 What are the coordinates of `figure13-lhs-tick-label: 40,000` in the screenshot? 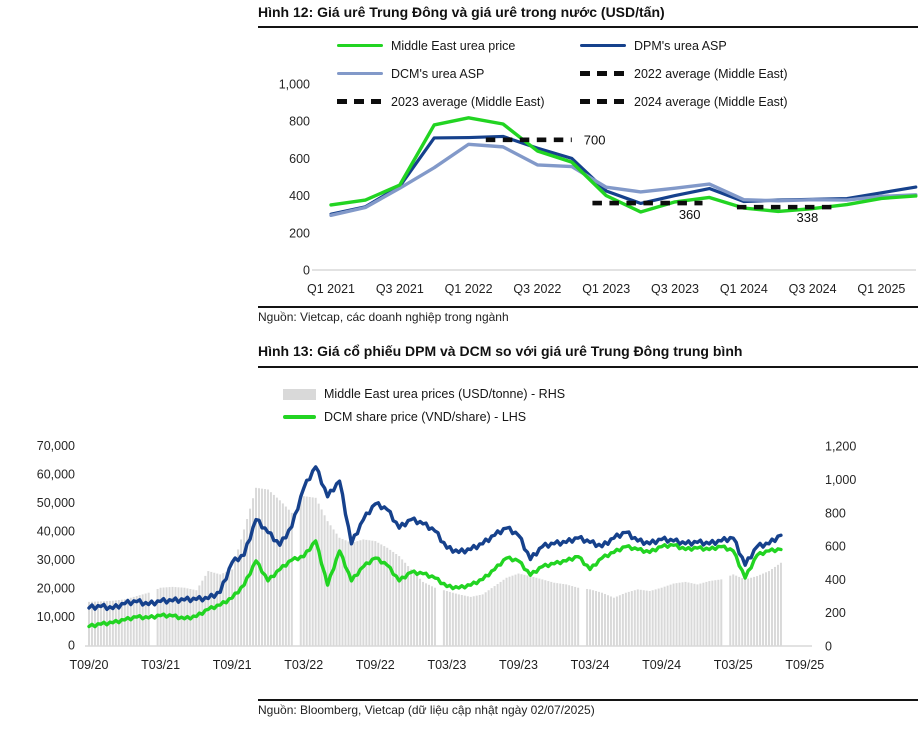 It's located at (56, 532).